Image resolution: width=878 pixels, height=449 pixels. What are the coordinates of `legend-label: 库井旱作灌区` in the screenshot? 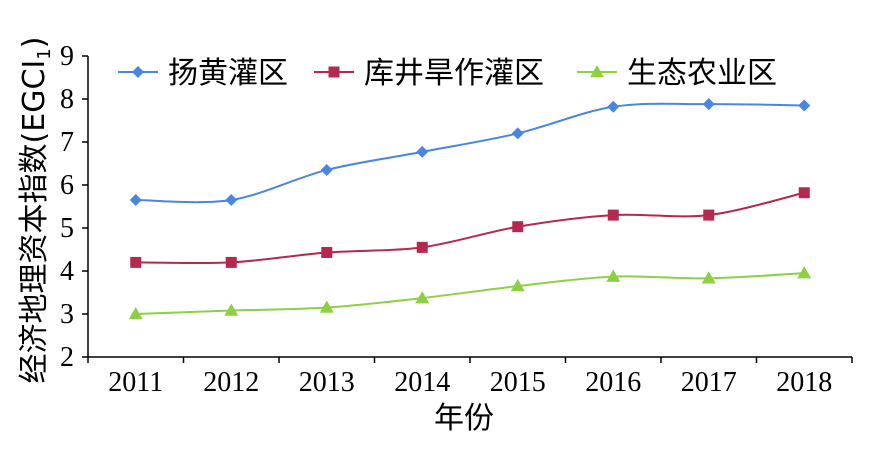 It's located at (454, 73).